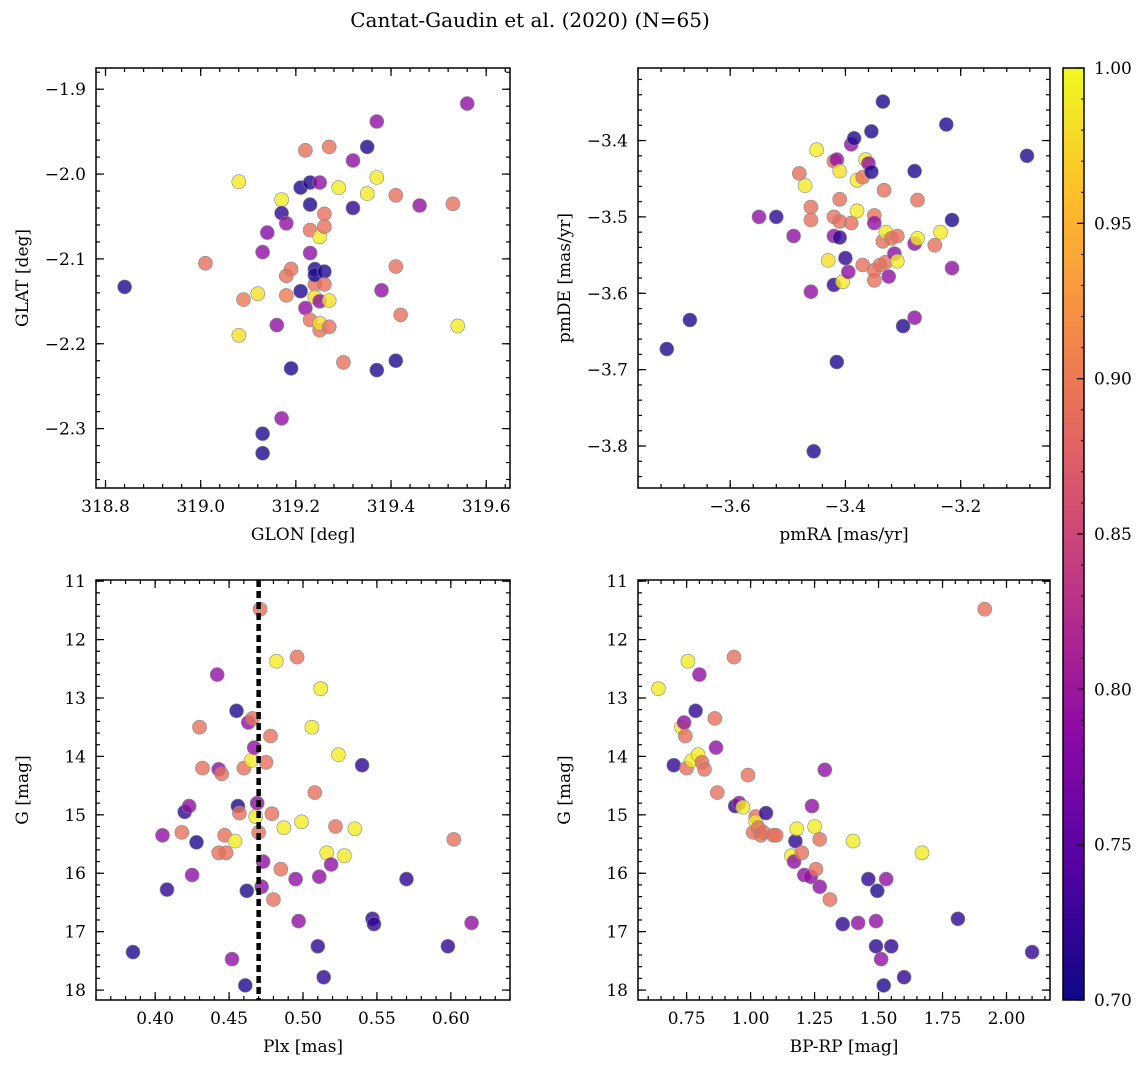 The height and width of the screenshot is (1067, 1148). I want to click on x-tick-label: 0.40, so click(155, 1019).